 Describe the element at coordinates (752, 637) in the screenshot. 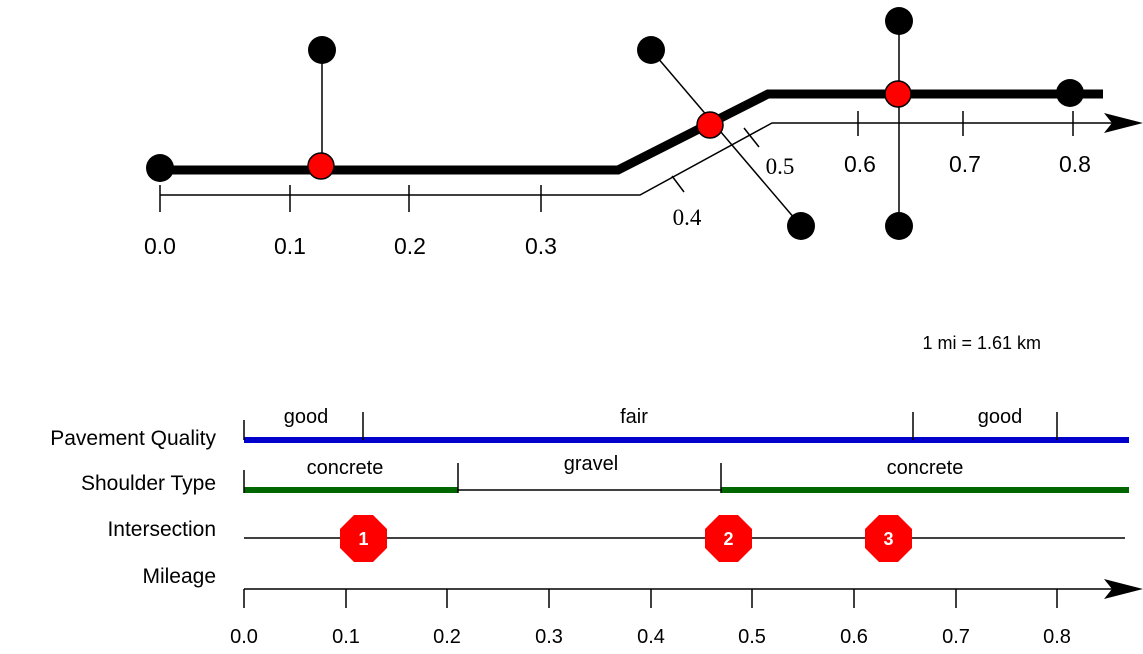

I see `mileage-label: 0.5` at that location.